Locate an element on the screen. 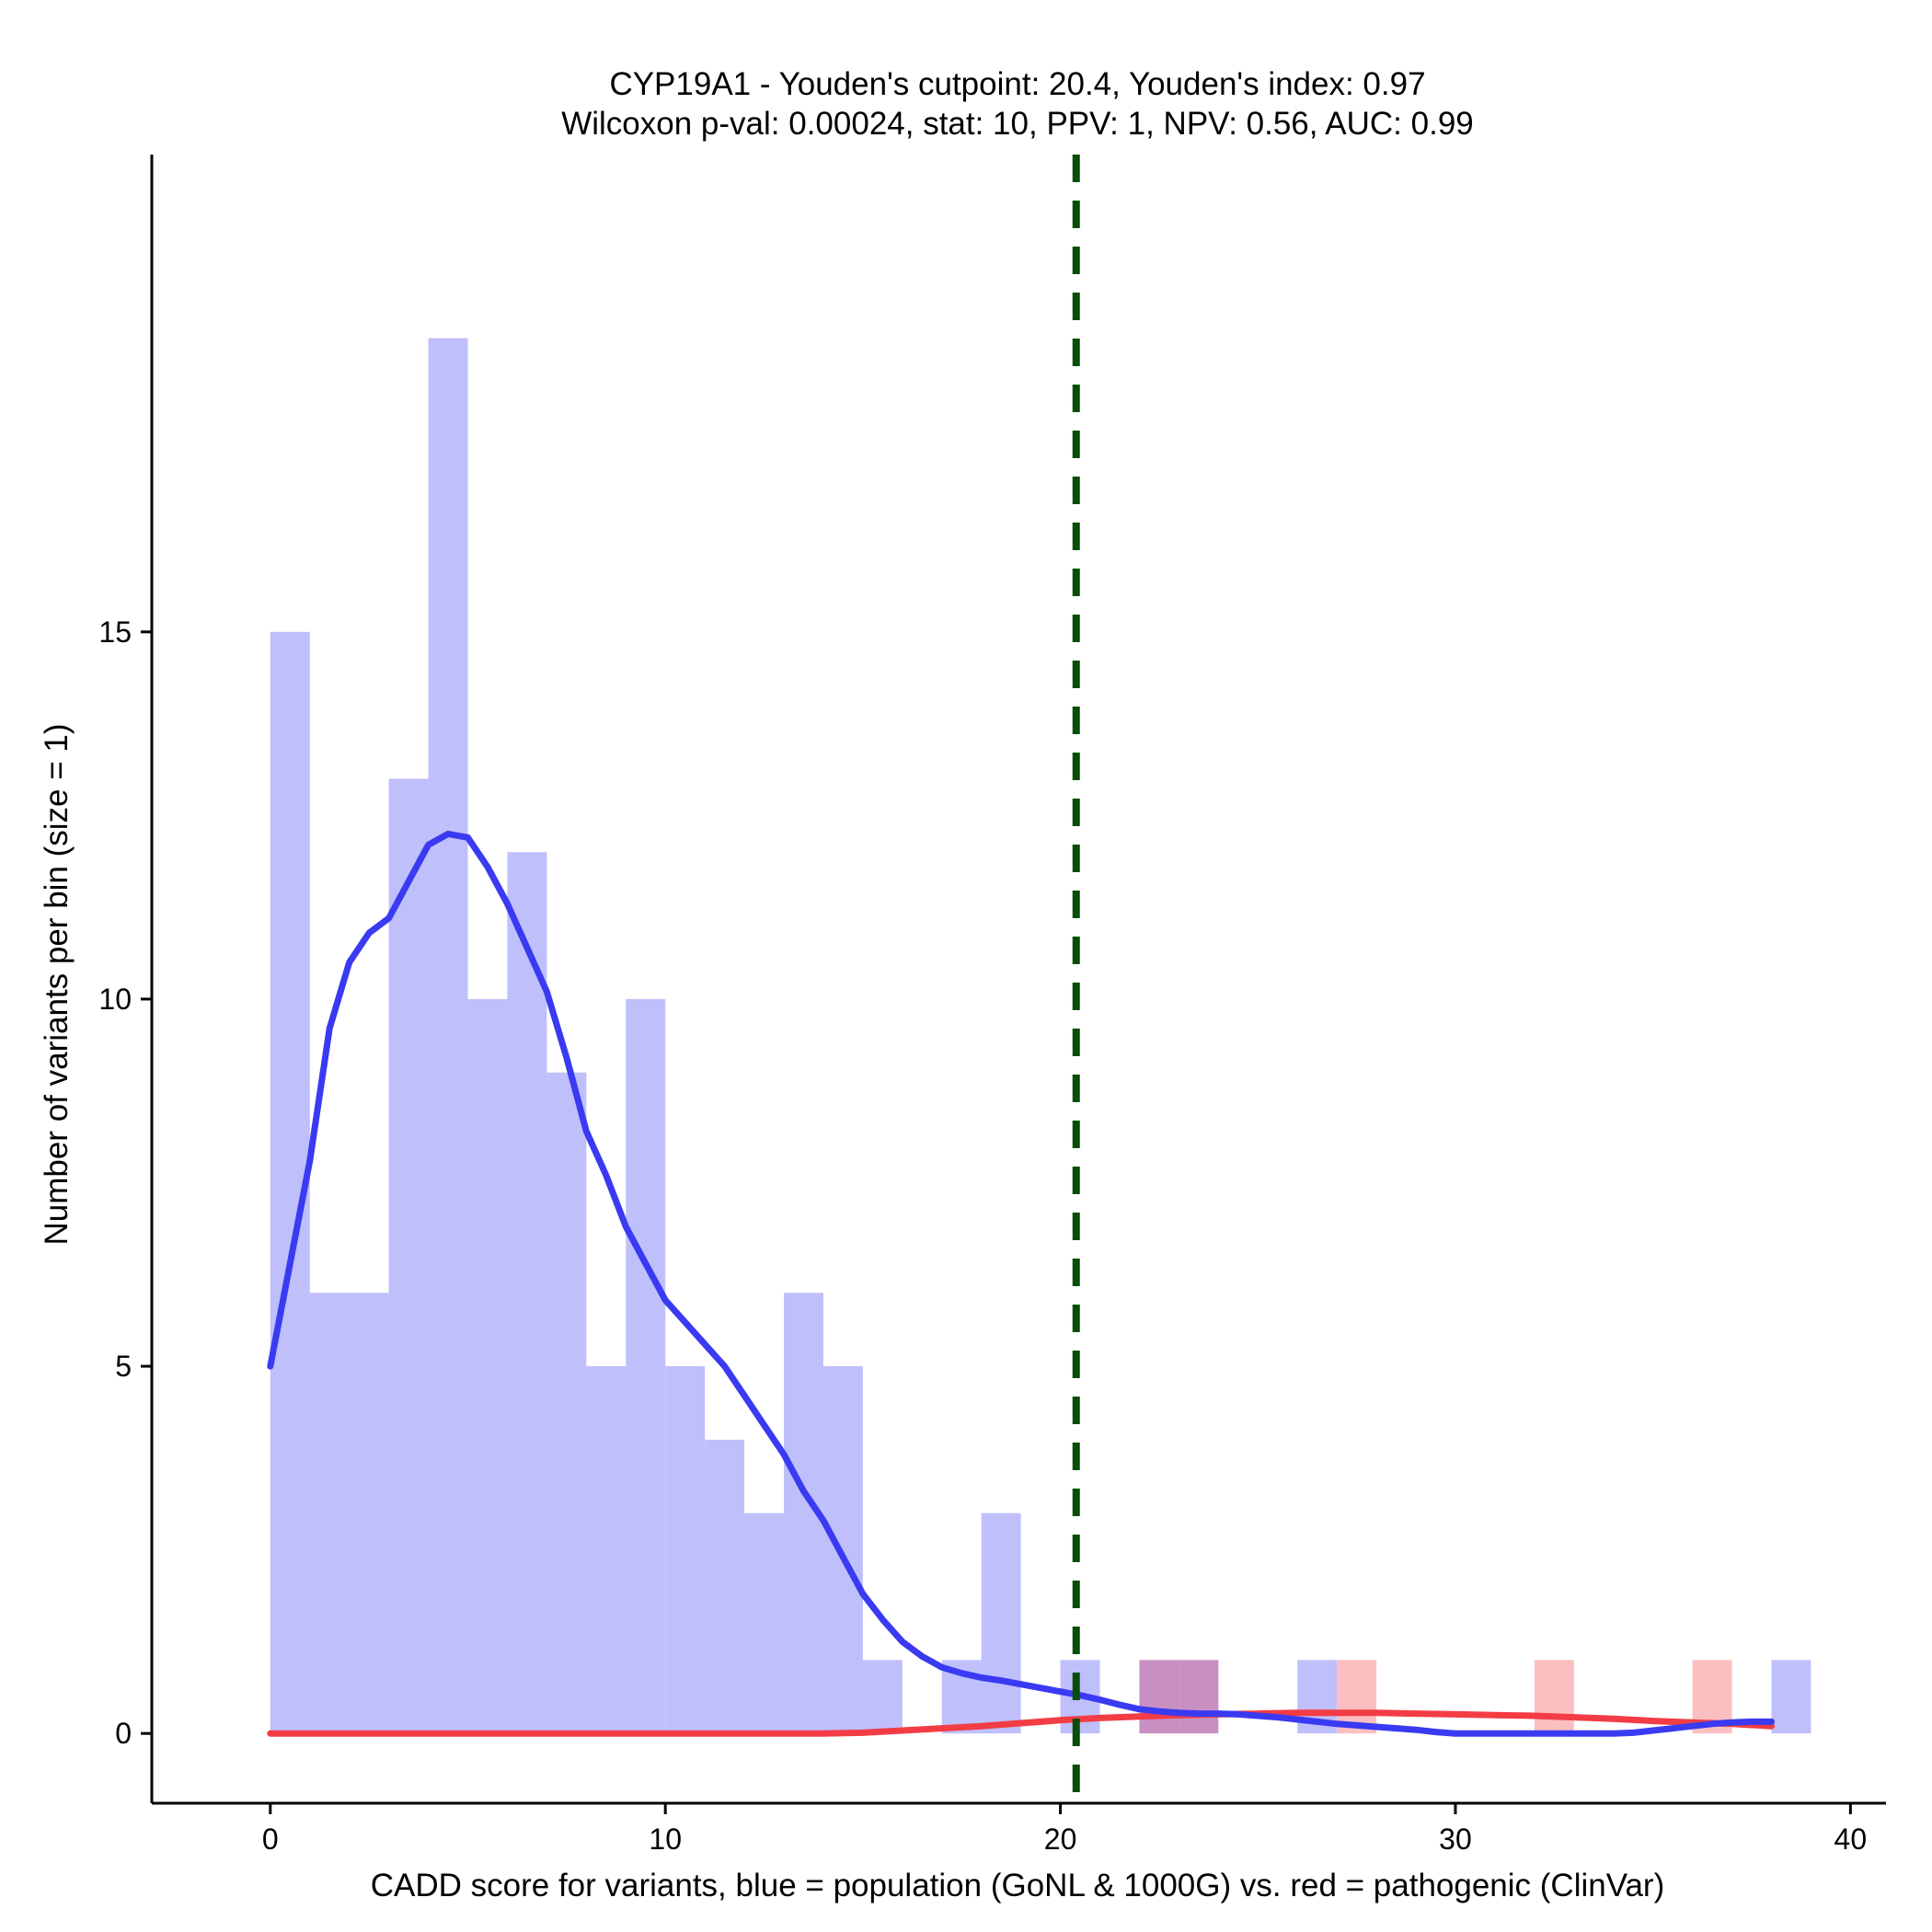  y-tick-label: 5 is located at coordinates (123, 1366).